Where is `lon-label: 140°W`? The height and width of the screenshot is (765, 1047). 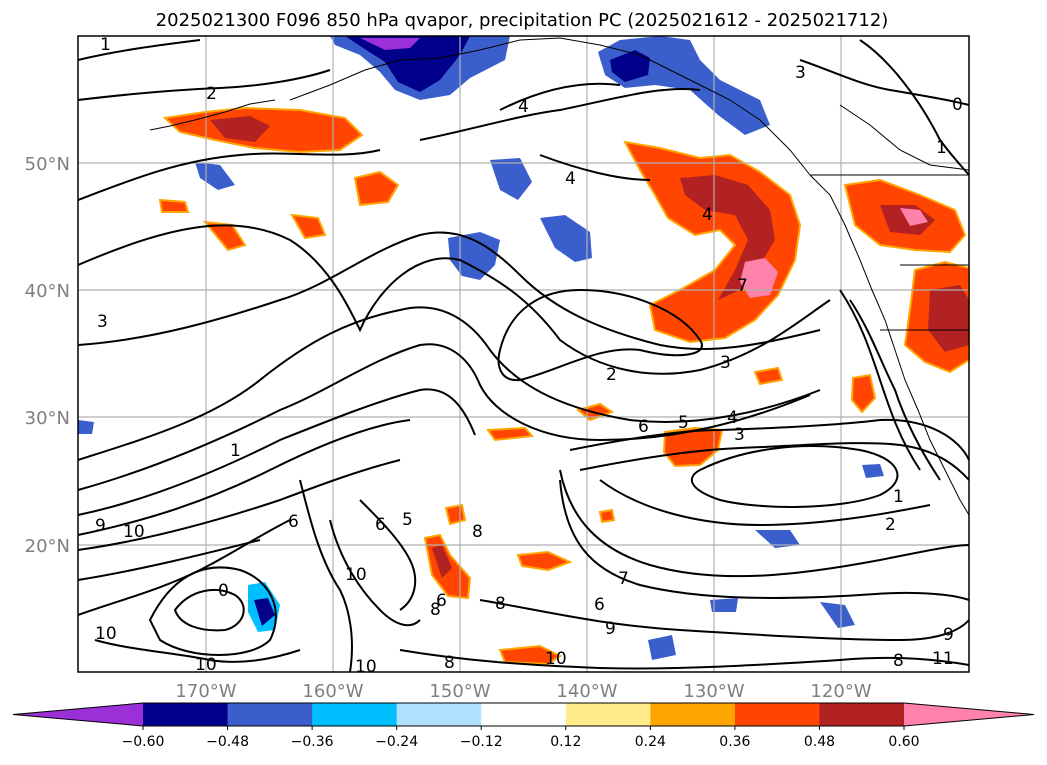 lon-label: 140°W is located at coordinates (586, 691).